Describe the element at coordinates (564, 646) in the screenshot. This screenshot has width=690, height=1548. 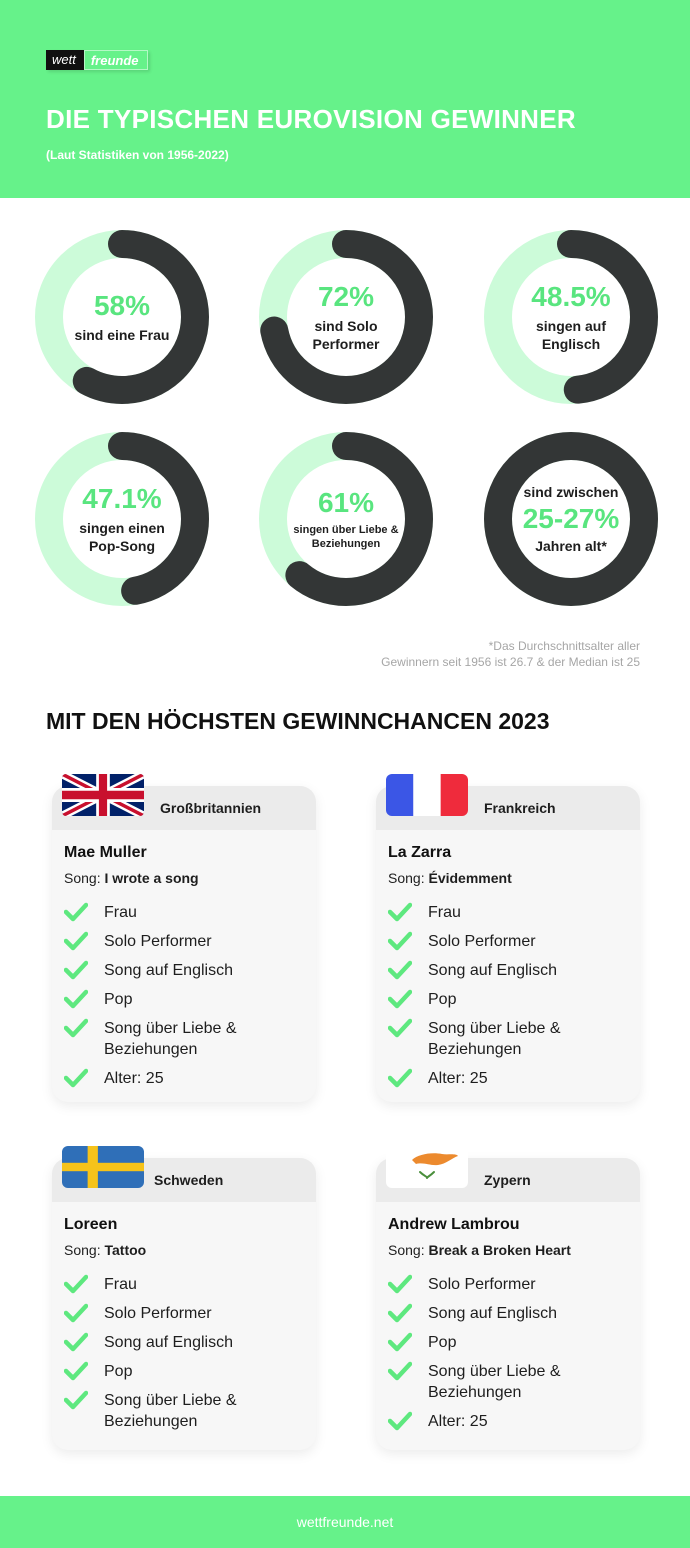
I see `footnote-line-1: *Das Durchschnittsalter aller` at that location.